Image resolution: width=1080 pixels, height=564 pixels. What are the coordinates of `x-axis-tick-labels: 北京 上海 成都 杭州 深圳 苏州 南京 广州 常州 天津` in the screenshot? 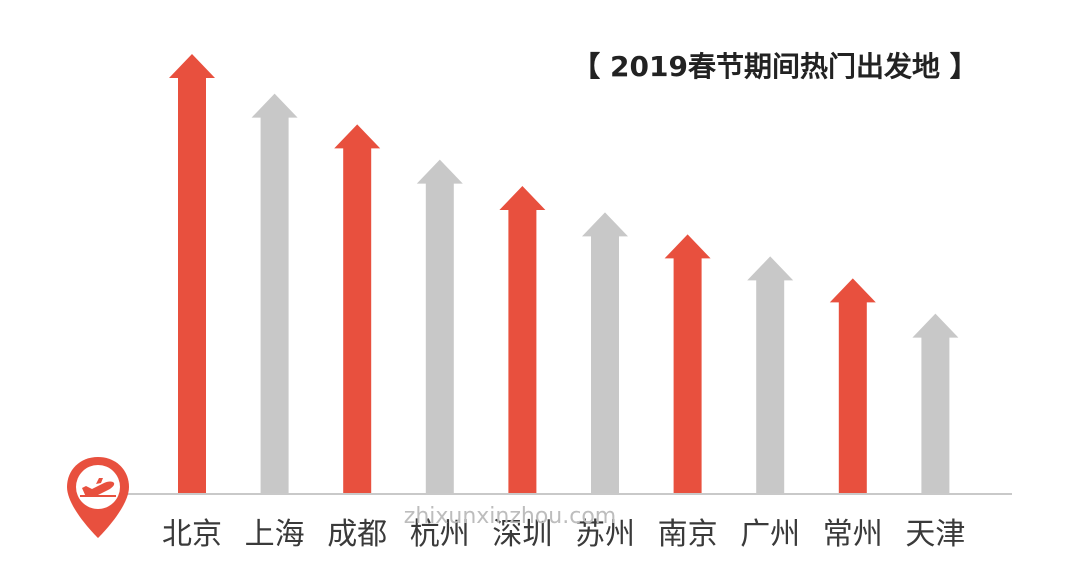 It's located at (563, 534).